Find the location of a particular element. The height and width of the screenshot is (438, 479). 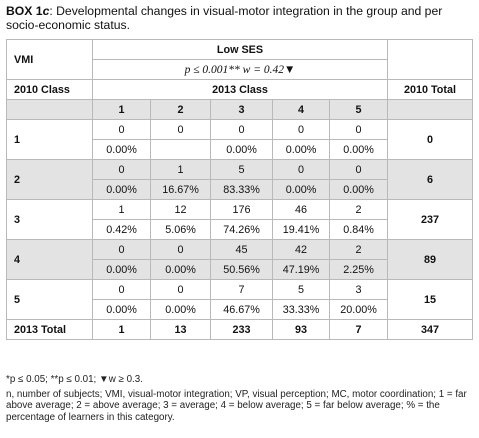

box-label: BOX 1c is located at coordinates (28, 11).